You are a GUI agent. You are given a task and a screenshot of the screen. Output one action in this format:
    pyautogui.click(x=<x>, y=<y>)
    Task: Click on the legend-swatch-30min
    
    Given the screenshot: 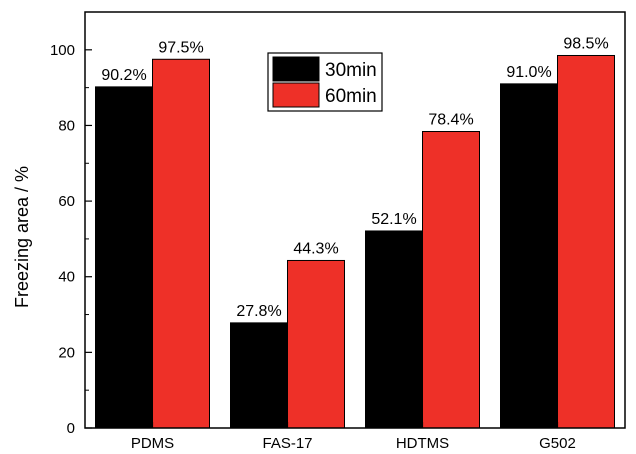 What is the action you would take?
    pyautogui.click(x=296, y=69)
    